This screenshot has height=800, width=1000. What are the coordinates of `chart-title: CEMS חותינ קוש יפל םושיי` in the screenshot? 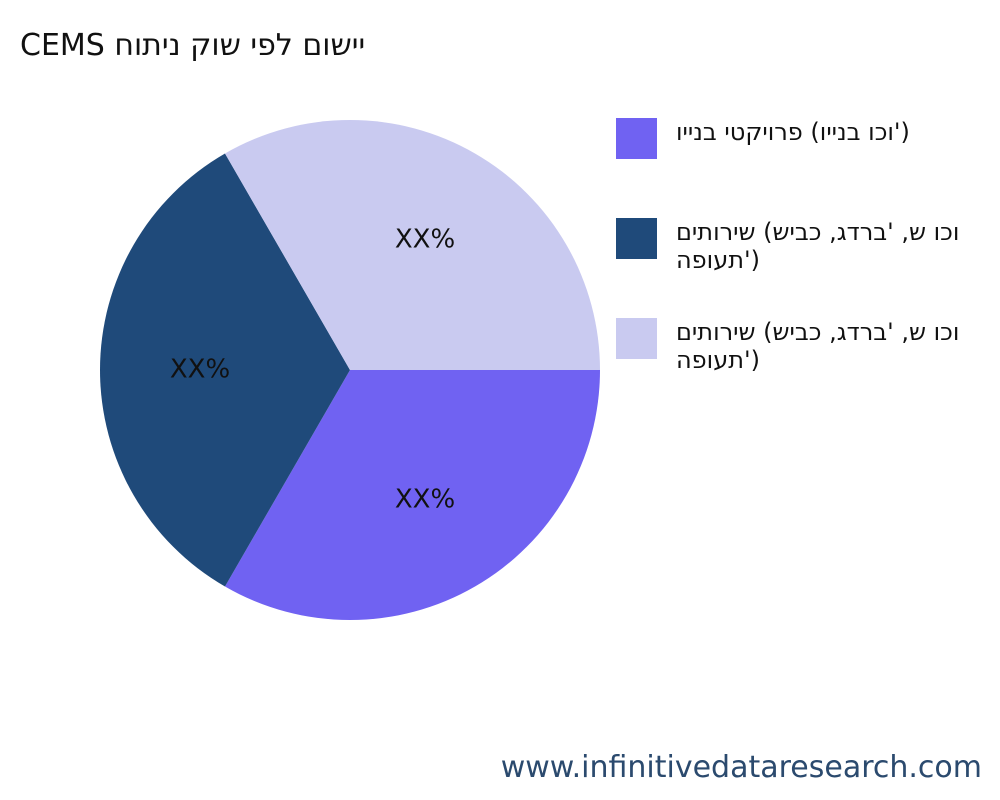 It's located at (193, 45).